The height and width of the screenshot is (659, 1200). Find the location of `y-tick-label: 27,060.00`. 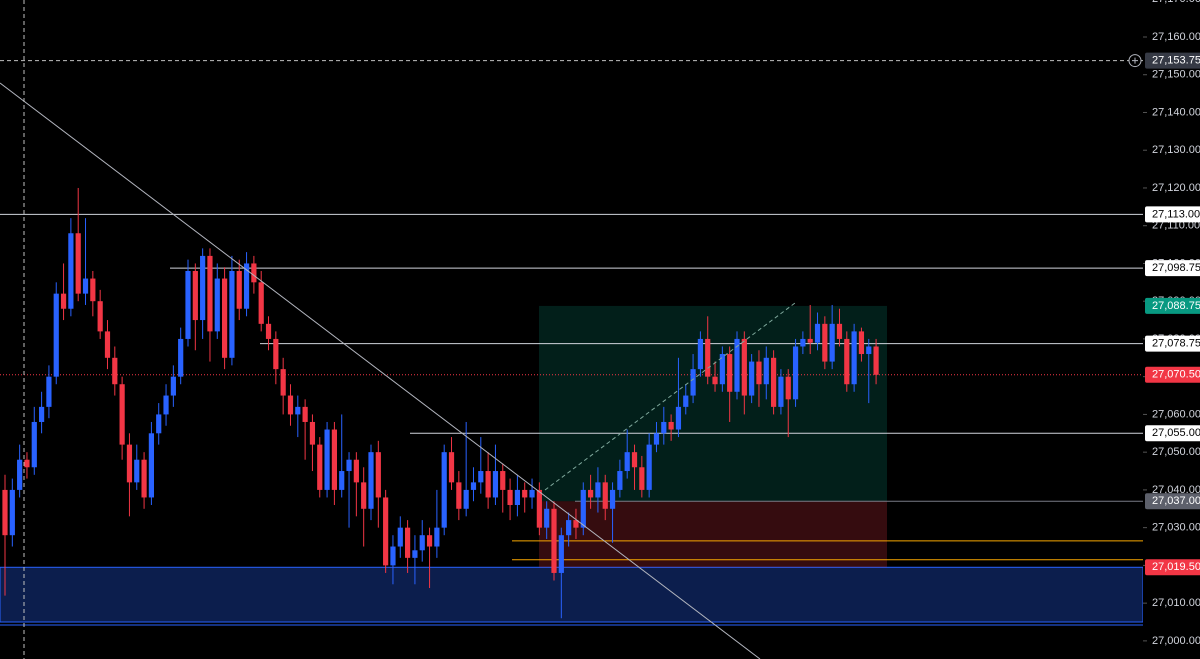

y-tick-label: 27,060.00 is located at coordinates (1176, 414).